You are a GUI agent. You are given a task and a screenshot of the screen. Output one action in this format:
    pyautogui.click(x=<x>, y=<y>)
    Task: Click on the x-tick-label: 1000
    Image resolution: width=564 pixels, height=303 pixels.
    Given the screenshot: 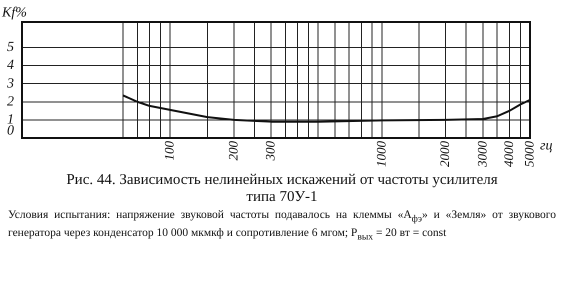 What is the action you would take?
    pyautogui.click(x=380, y=153)
    